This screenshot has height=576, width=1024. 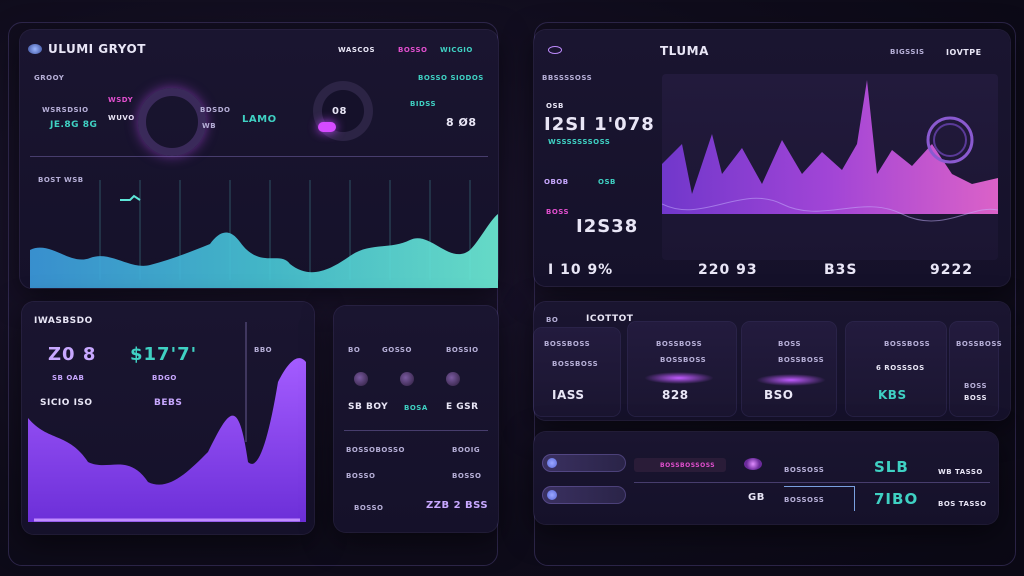 What do you see at coordinates (951, 270) in the screenshot?
I see `right-bottom-d: 9222` at bounding box center [951, 270].